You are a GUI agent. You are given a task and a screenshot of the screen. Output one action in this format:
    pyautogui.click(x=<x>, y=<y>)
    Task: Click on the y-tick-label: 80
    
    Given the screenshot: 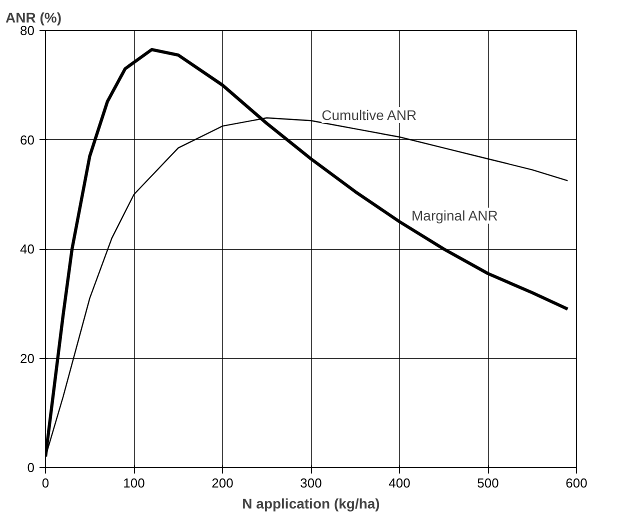 What is the action you would take?
    pyautogui.click(x=27, y=30)
    